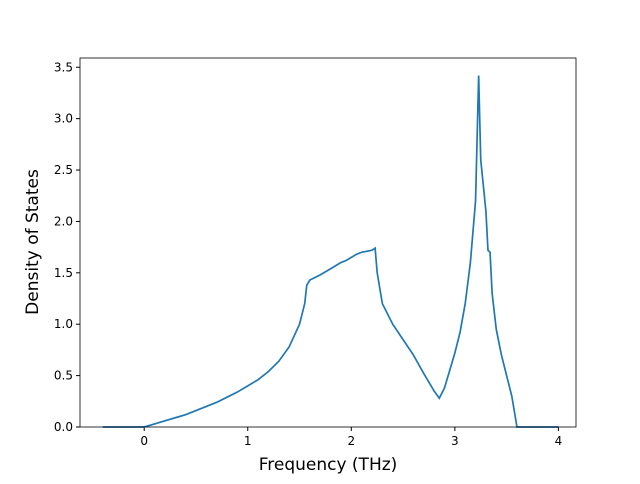 The height and width of the screenshot is (484, 640). I want to click on x-tick-label: 4, so click(559, 441).